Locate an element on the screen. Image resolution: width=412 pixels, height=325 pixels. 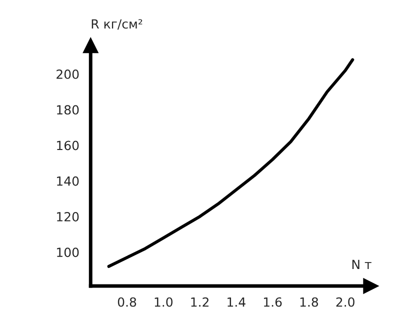
x-tick-label: 0.8 is located at coordinates (127, 302).